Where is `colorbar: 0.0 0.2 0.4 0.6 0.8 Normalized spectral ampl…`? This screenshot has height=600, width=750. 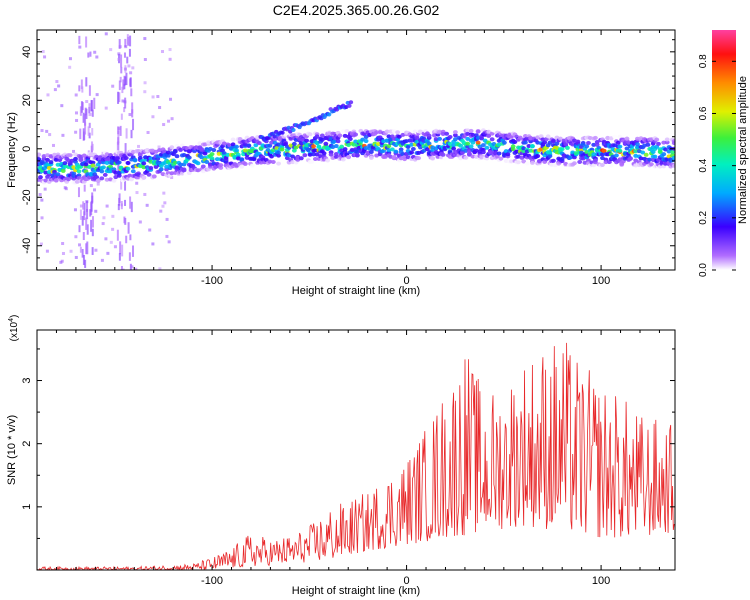 colorbar: 0.0 0.2 0.4 0.6 0.8 Normalized spectral ampl… is located at coordinates (723, 153).